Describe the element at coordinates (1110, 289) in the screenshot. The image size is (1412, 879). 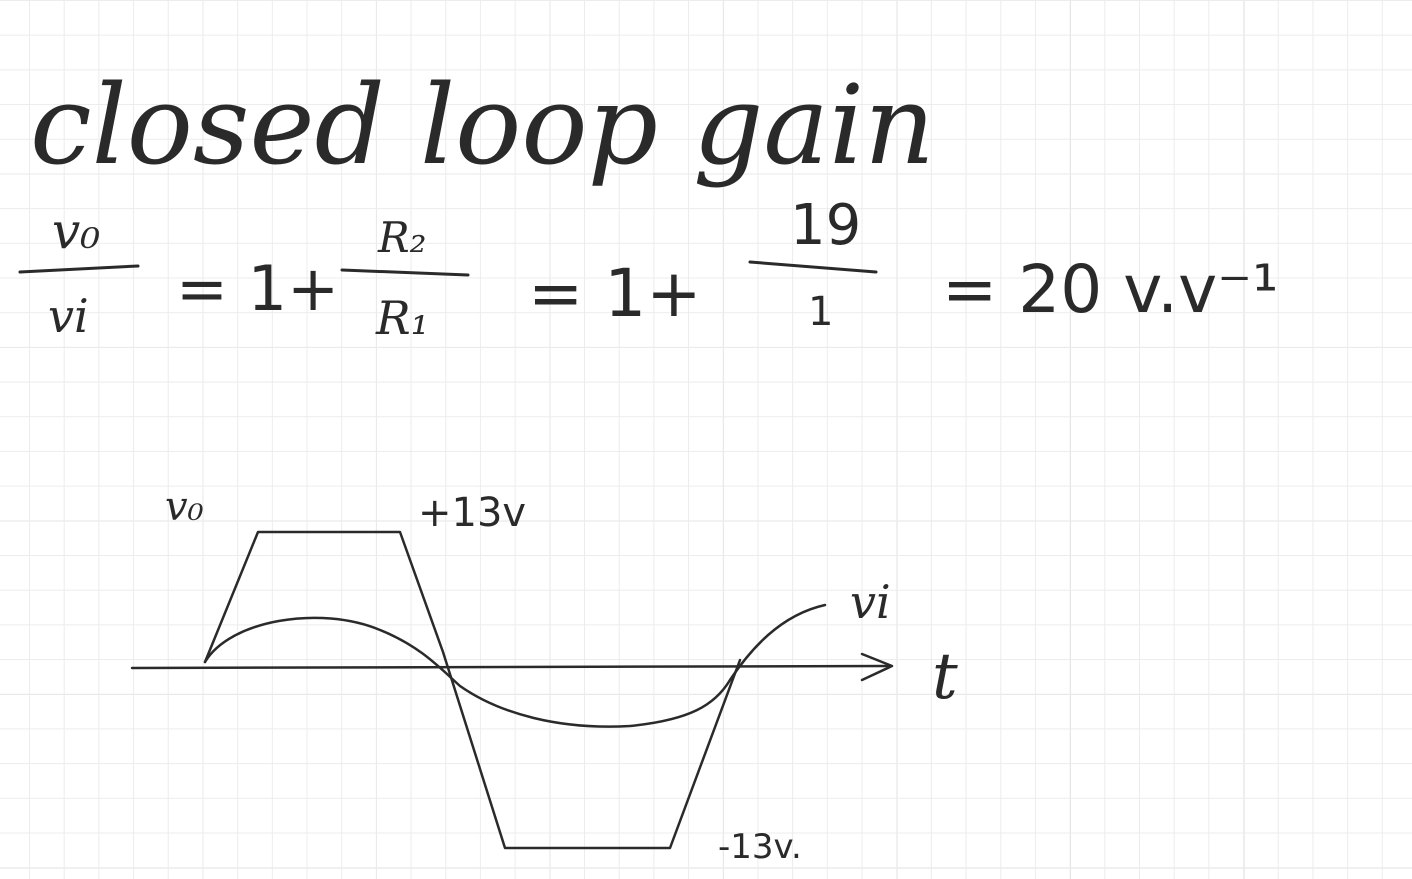
I see `eq-result: = 20 v.v⁻¹` at that location.